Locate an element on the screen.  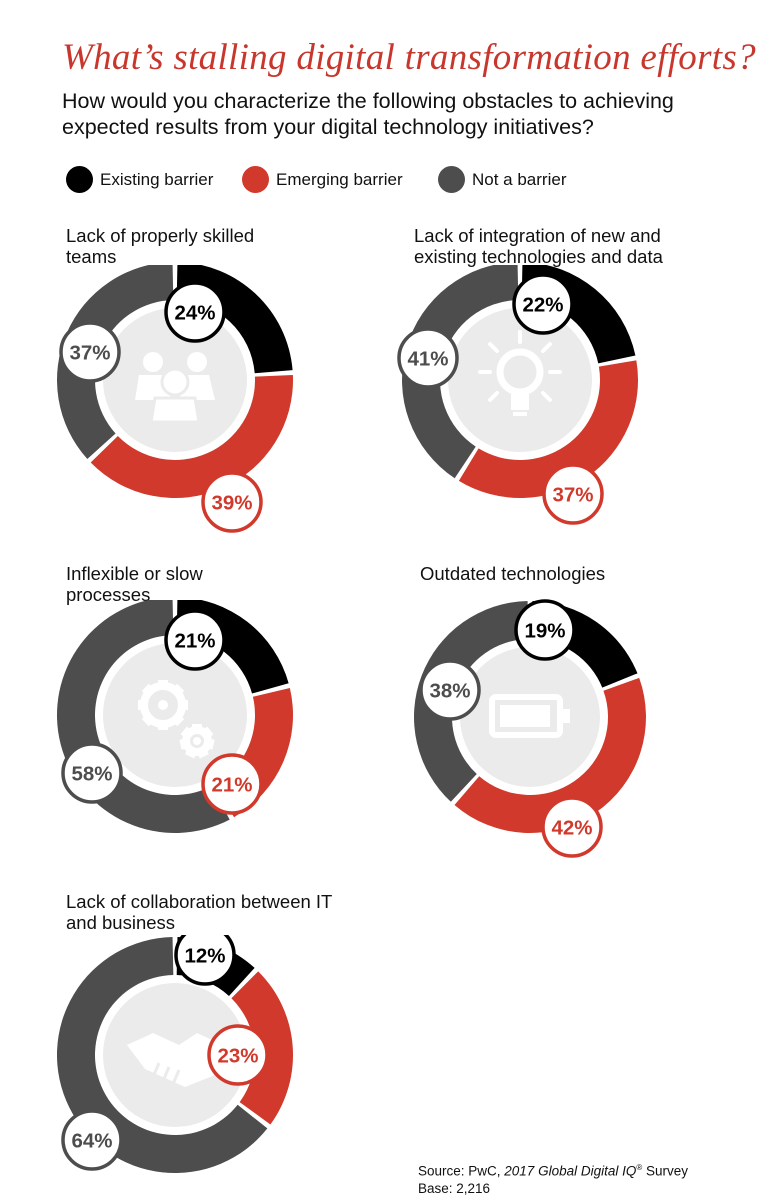
value-label-not-barrier: 64% is located at coordinates (91, 1141).